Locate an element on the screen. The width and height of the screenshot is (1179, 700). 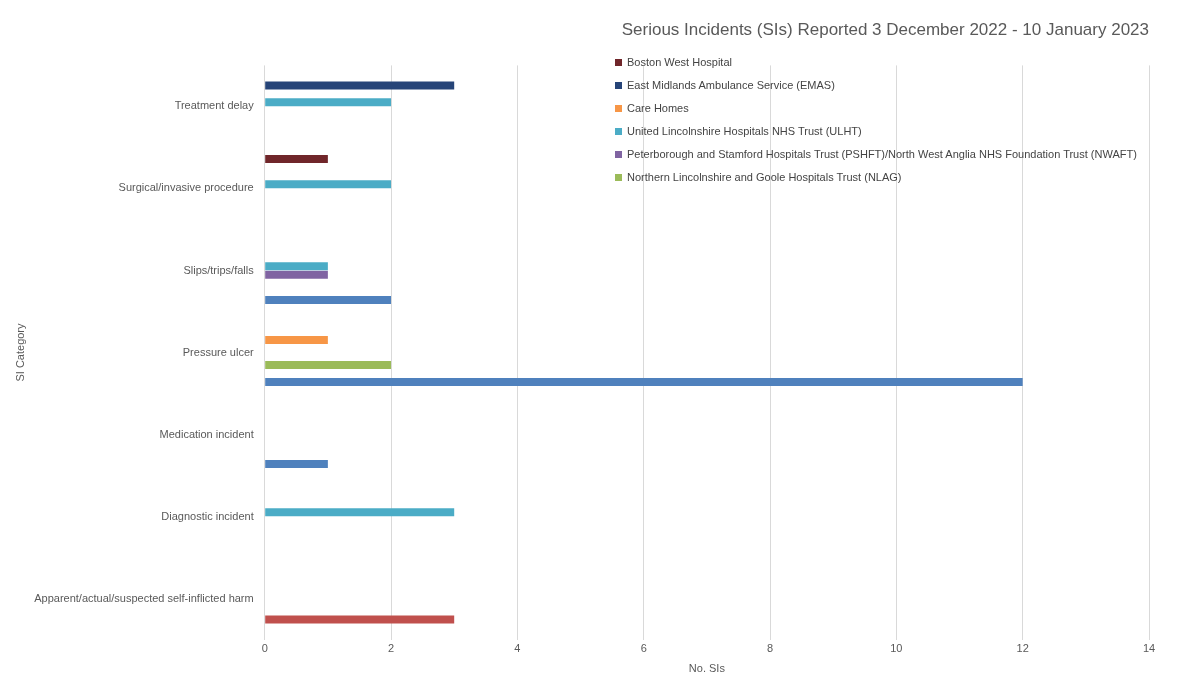
y-axis-title: SI Category is located at coordinates (19, 352).